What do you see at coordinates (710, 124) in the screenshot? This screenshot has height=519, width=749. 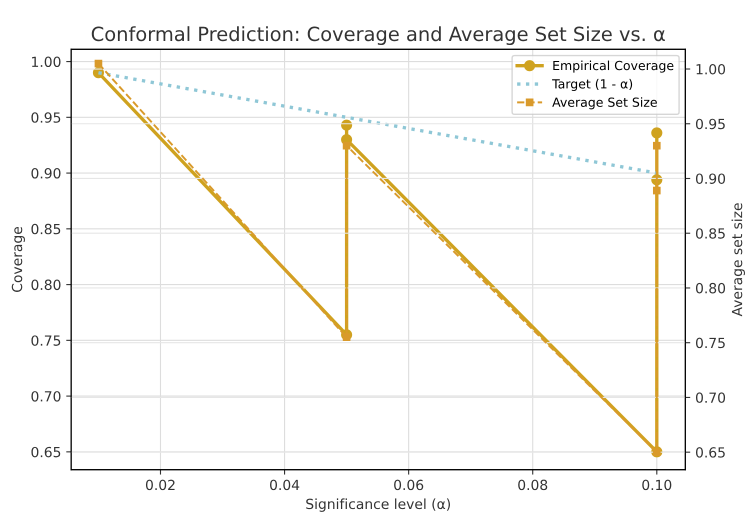 I see `y2-tick-label: 0.95` at bounding box center [710, 124].